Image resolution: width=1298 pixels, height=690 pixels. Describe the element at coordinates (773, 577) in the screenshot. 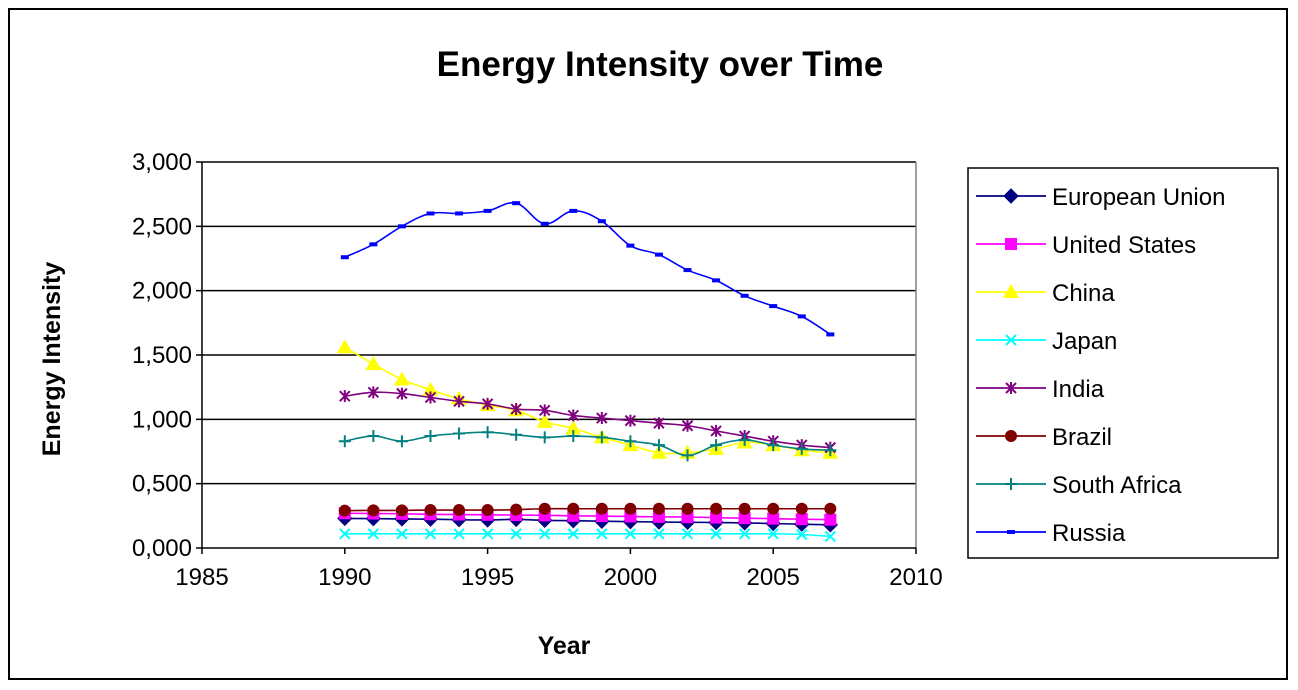

I see `x-tick-label: 2005` at that location.